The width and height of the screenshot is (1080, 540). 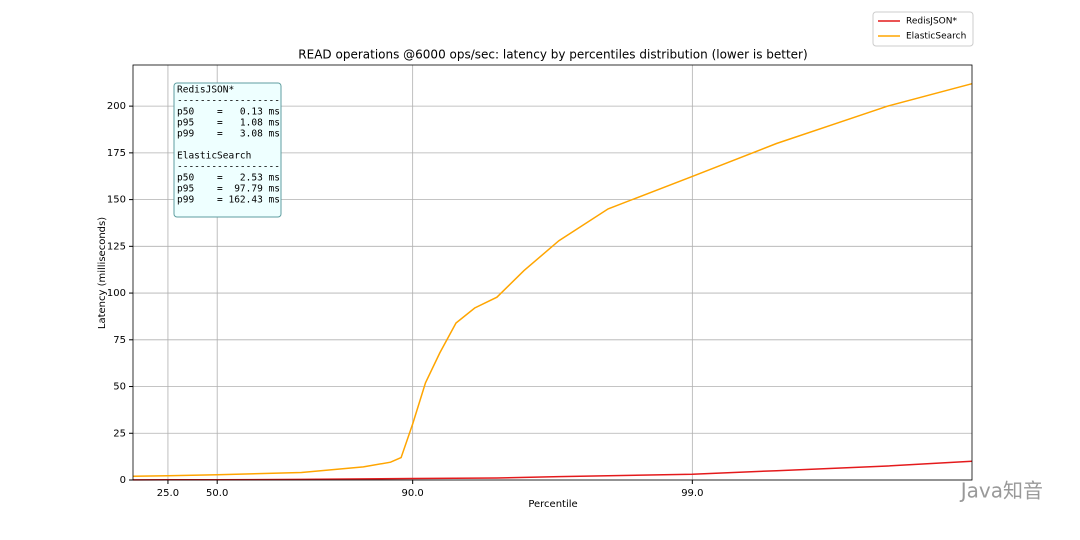 I want to click on y-tick-label: 50, so click(x=119, y=387).